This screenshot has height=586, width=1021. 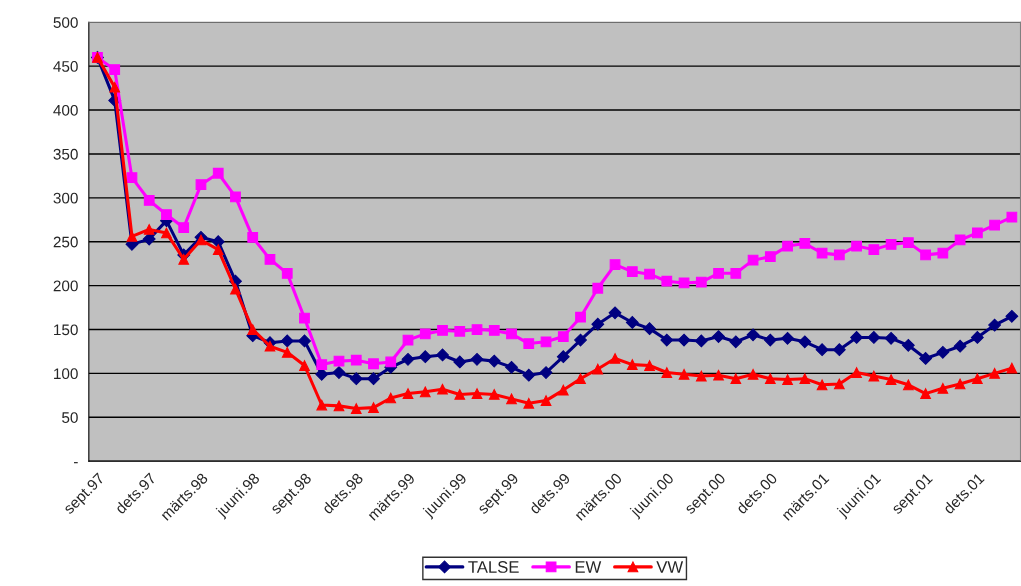 What do you see at coordinates (65, 154) in the screenshot?
I see `y-tick-label: 350` at bounding box center [65, 154].